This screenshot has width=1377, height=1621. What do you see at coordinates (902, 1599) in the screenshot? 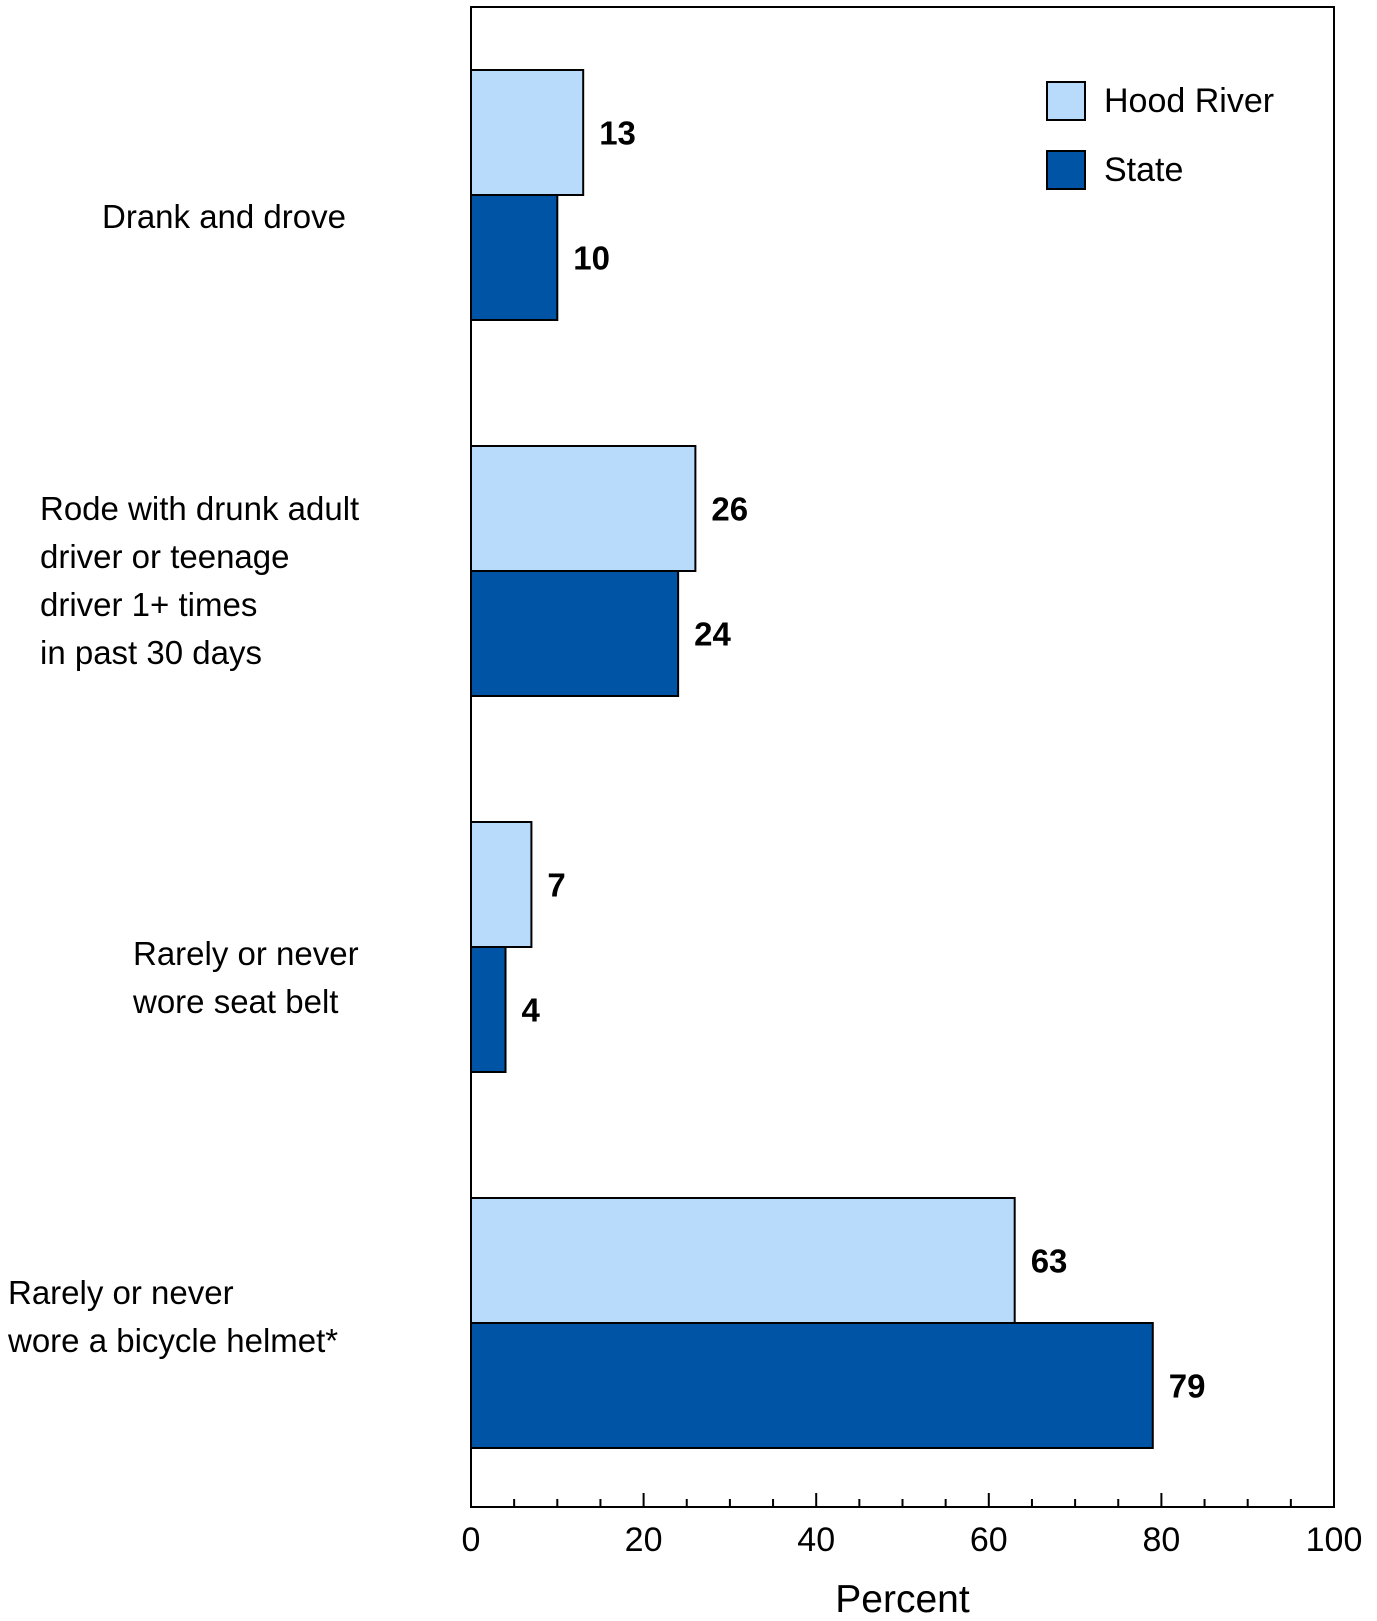
I see `x-axis-title: Percent` at bounding box center [902, 1599].